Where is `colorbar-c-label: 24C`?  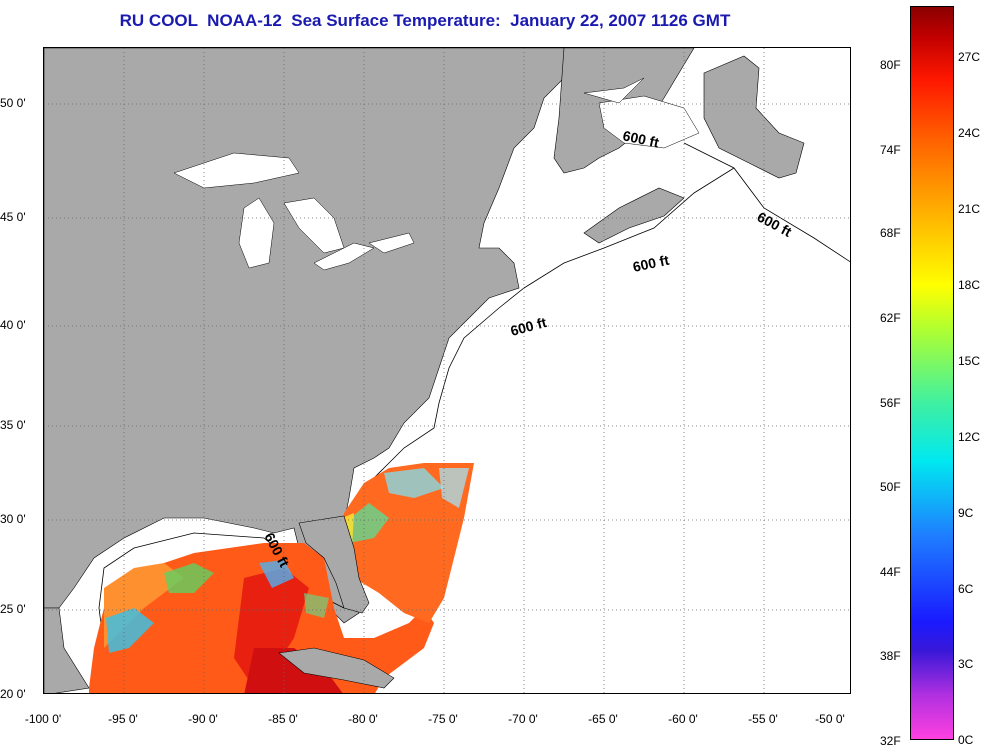 colorbar-c-label: 24C is located at coordinates (969, 133).